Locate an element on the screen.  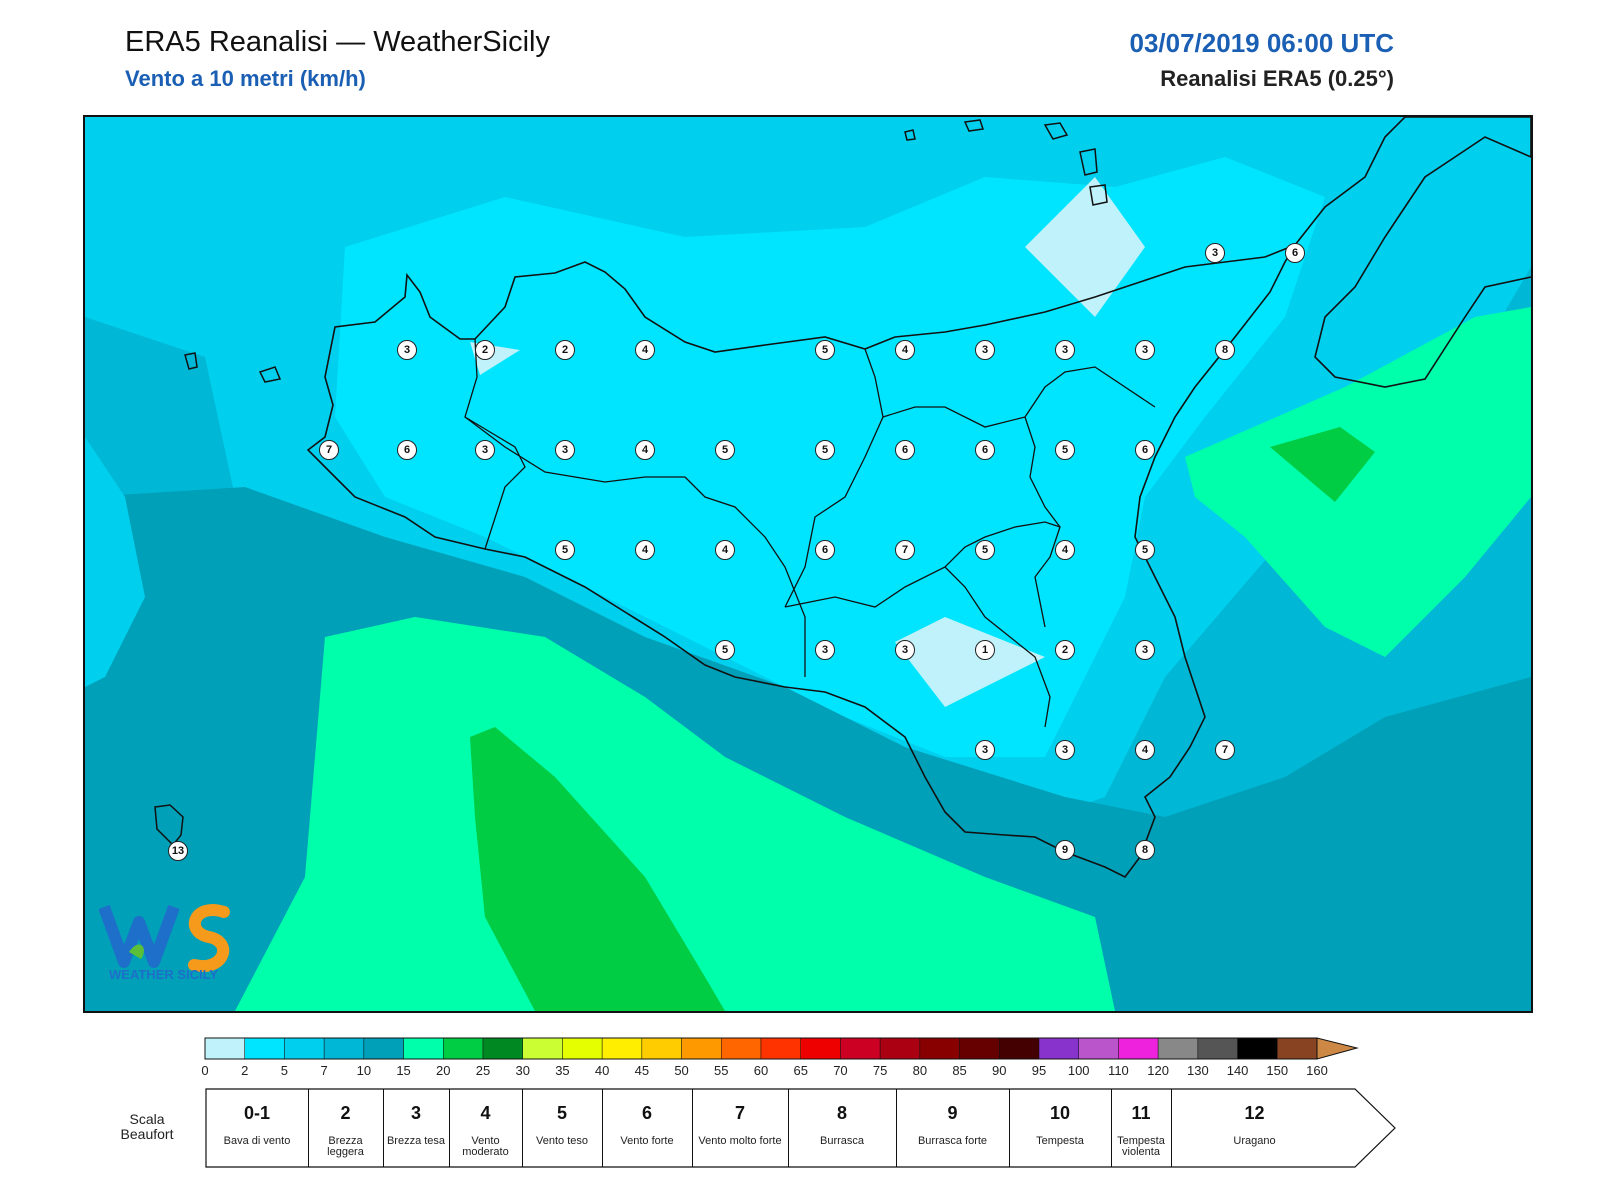
colorbar-tick-label: 20 is located at coordinates (443, 1070).